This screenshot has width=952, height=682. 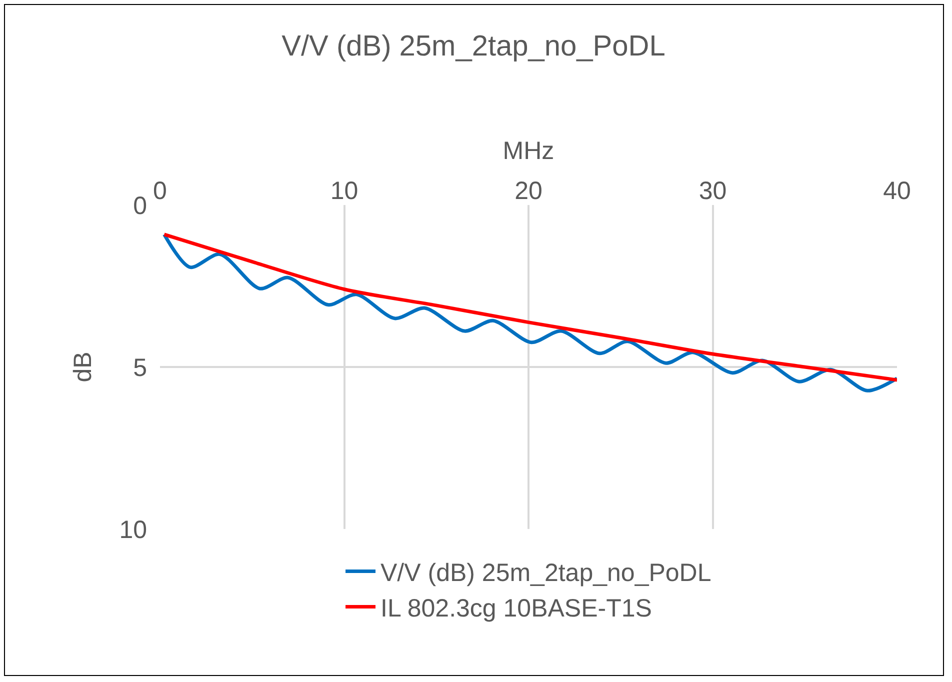 What do you see at coordinates (160, 191) in the screenshot?
I see `x-tick-label: 0` at bounding box center [160, 191].